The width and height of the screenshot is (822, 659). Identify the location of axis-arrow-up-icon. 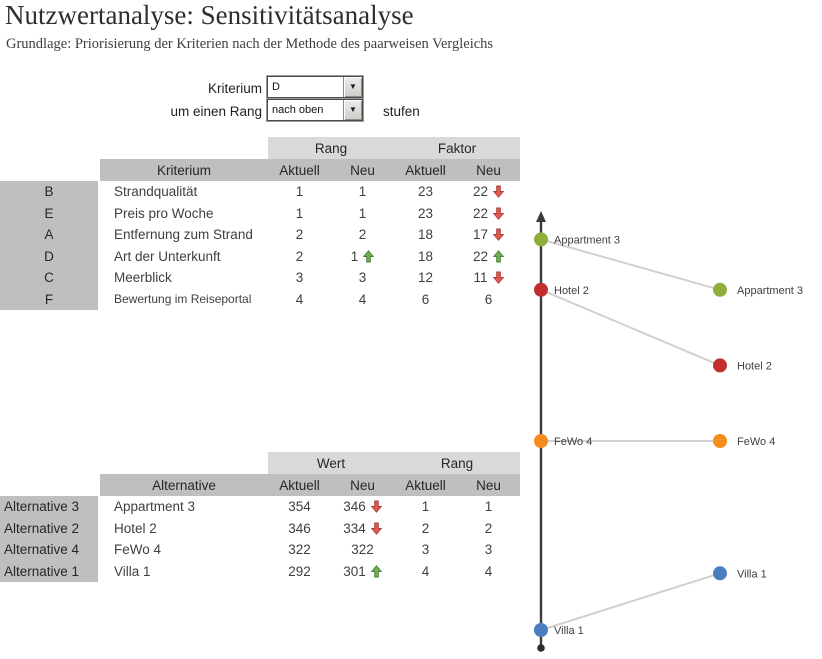
(541, 216).